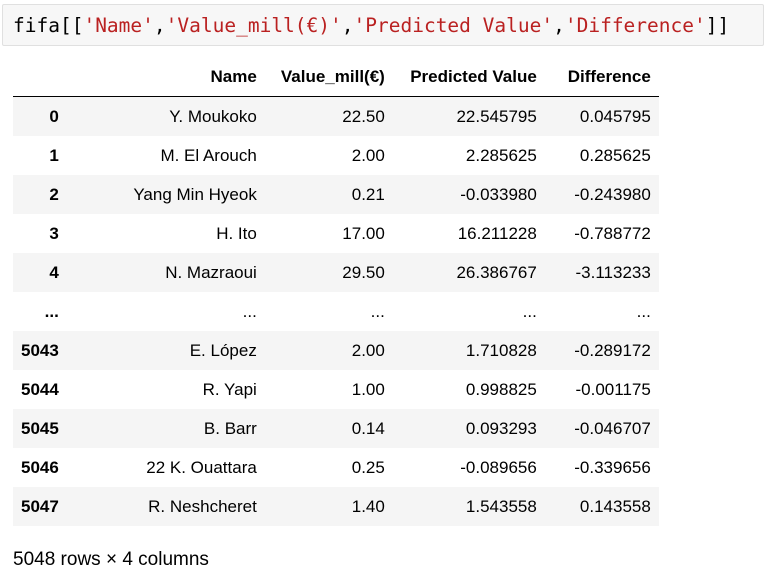 The width and height of the screenshot is (766, 585). I want to click on table-cell: 0.21, so click(368, 194).